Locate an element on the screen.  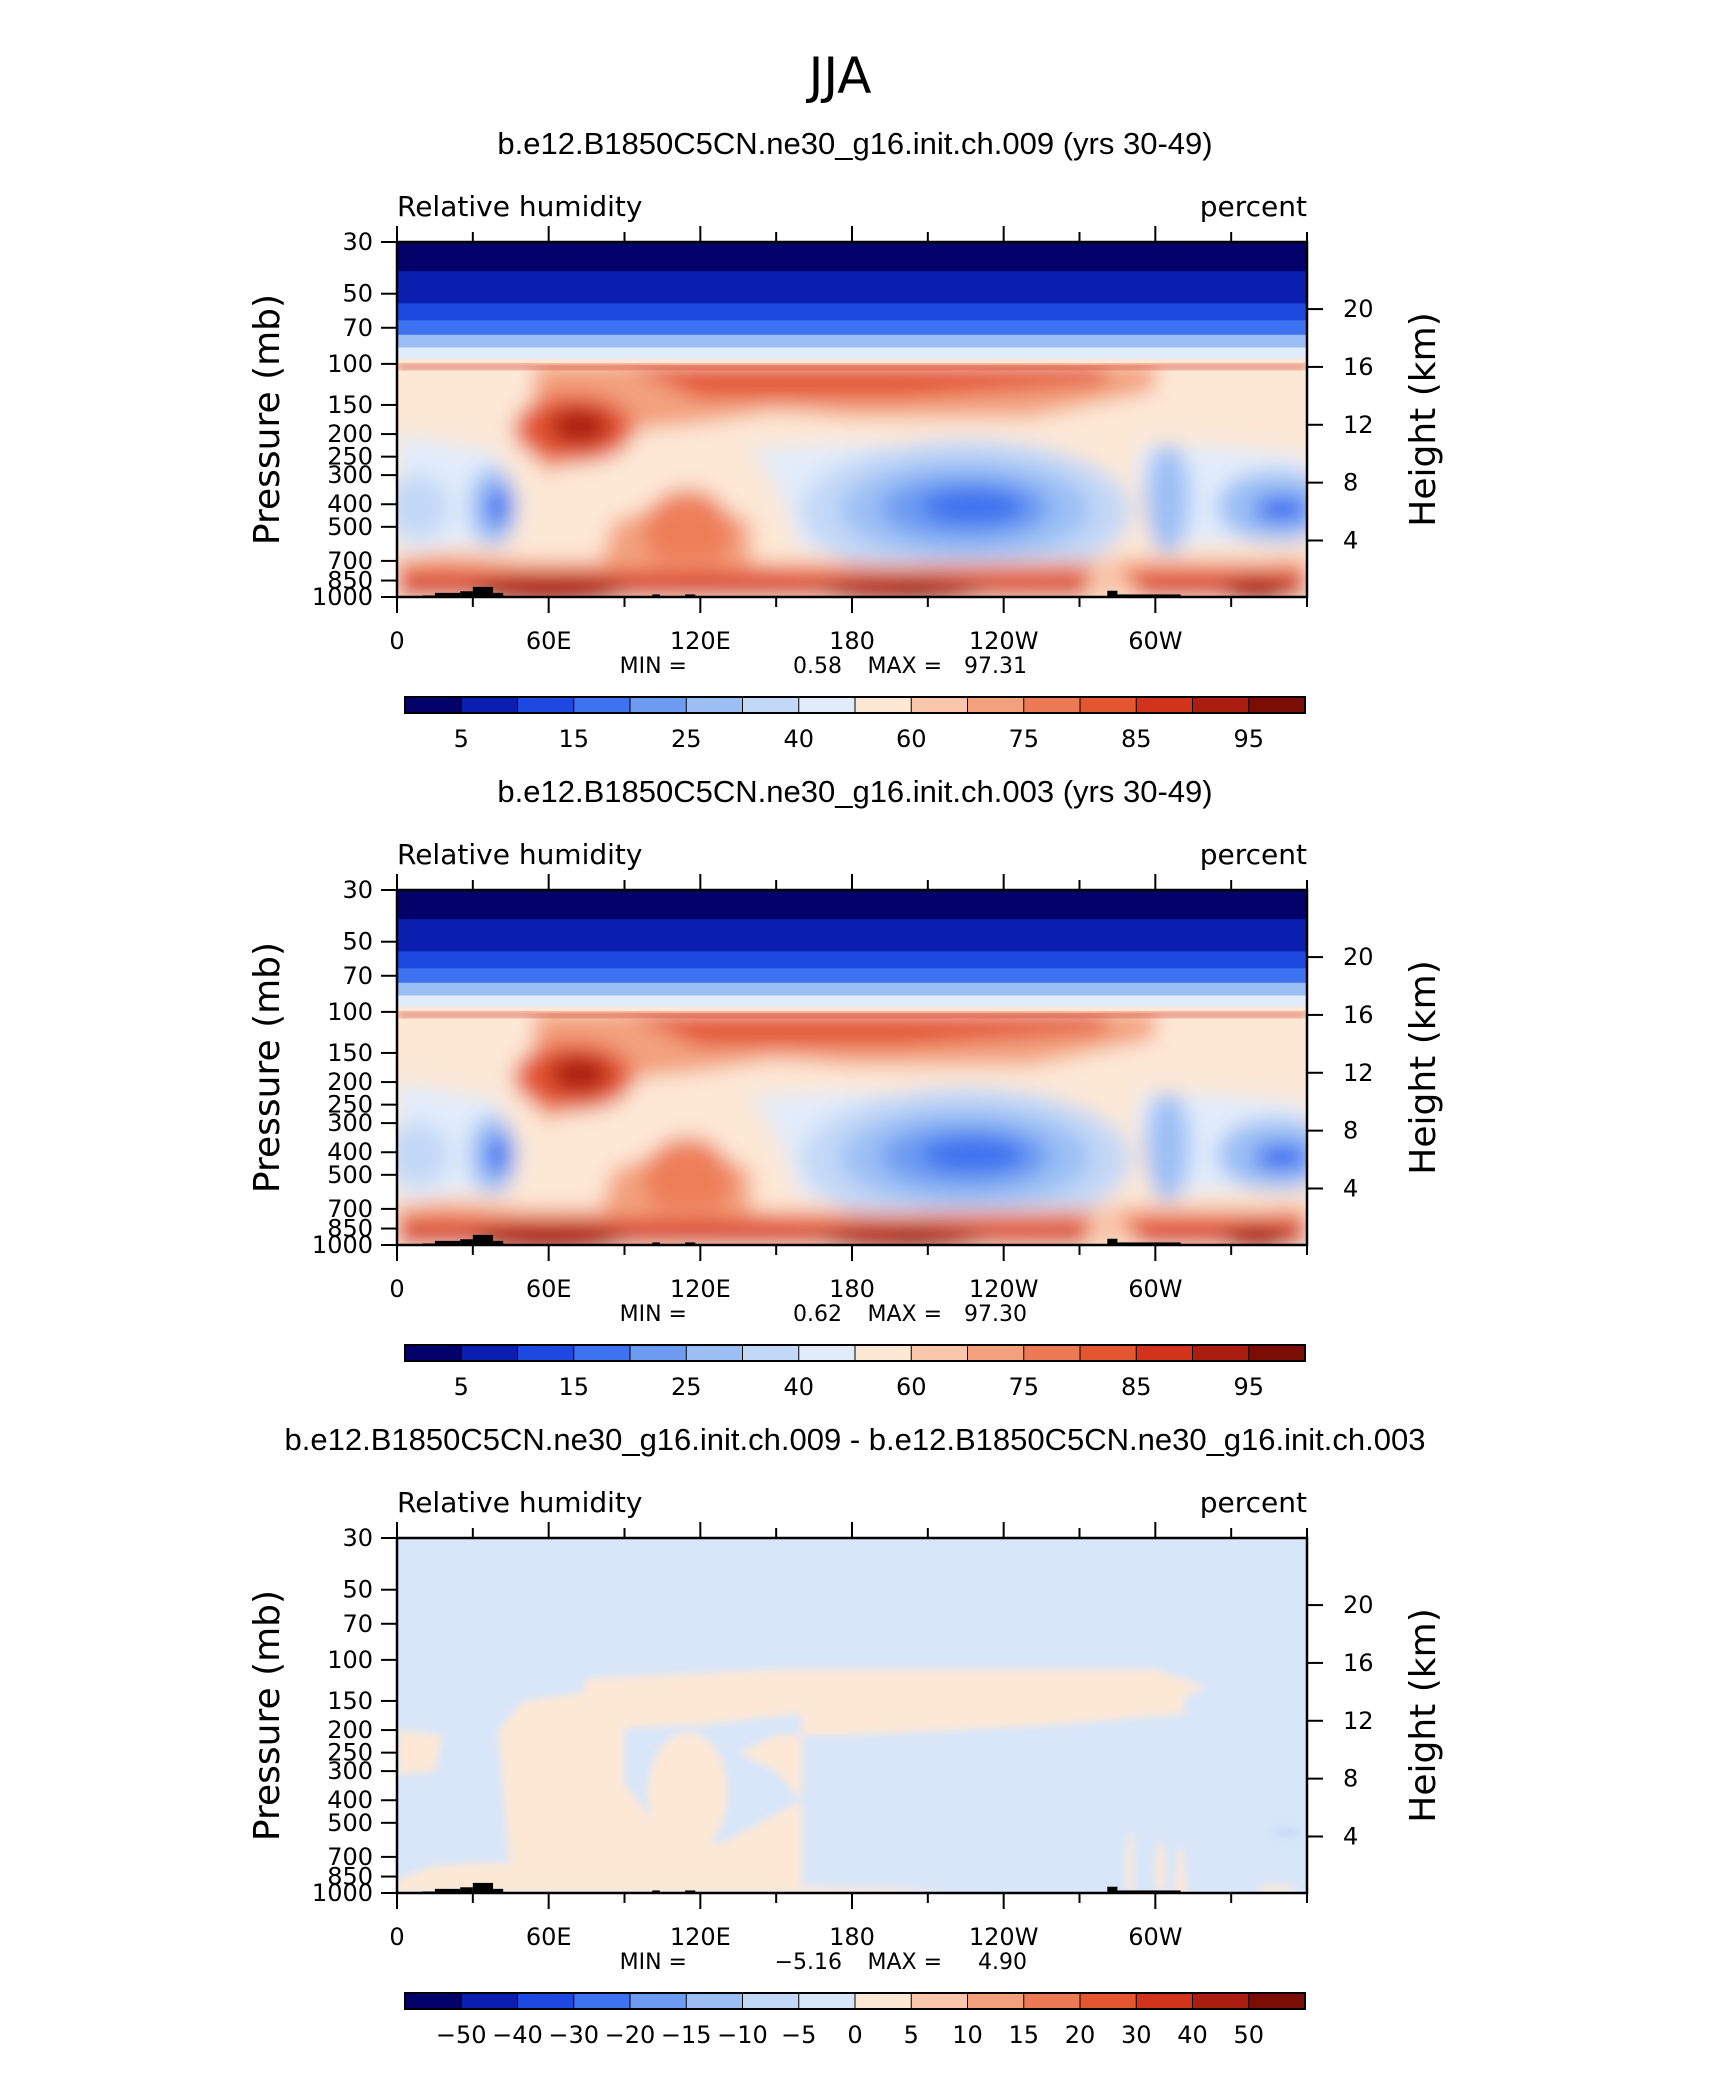
pressure-tick-label: 400 is located at coordinates (350, 504).